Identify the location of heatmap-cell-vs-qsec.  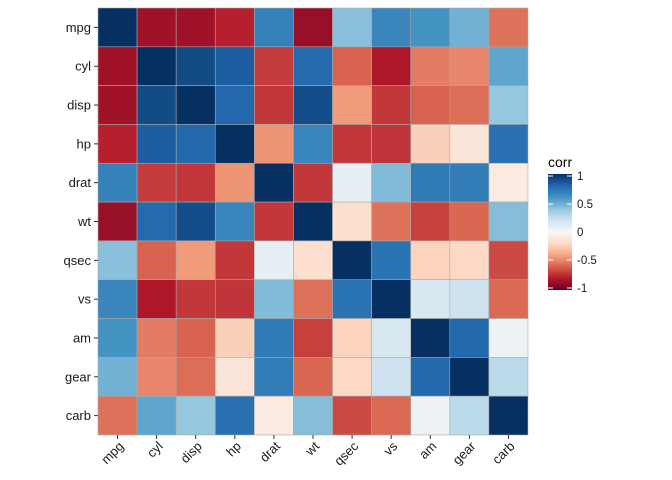
(352, 299).